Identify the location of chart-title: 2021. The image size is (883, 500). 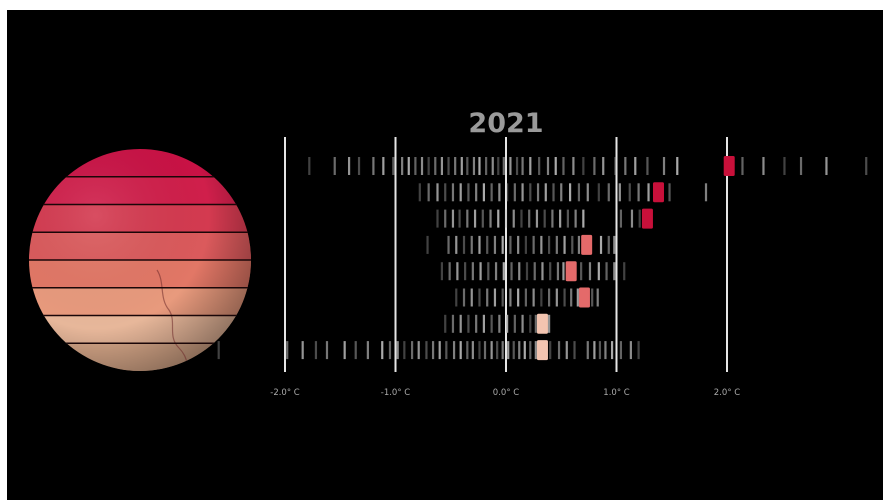
(505, 123).